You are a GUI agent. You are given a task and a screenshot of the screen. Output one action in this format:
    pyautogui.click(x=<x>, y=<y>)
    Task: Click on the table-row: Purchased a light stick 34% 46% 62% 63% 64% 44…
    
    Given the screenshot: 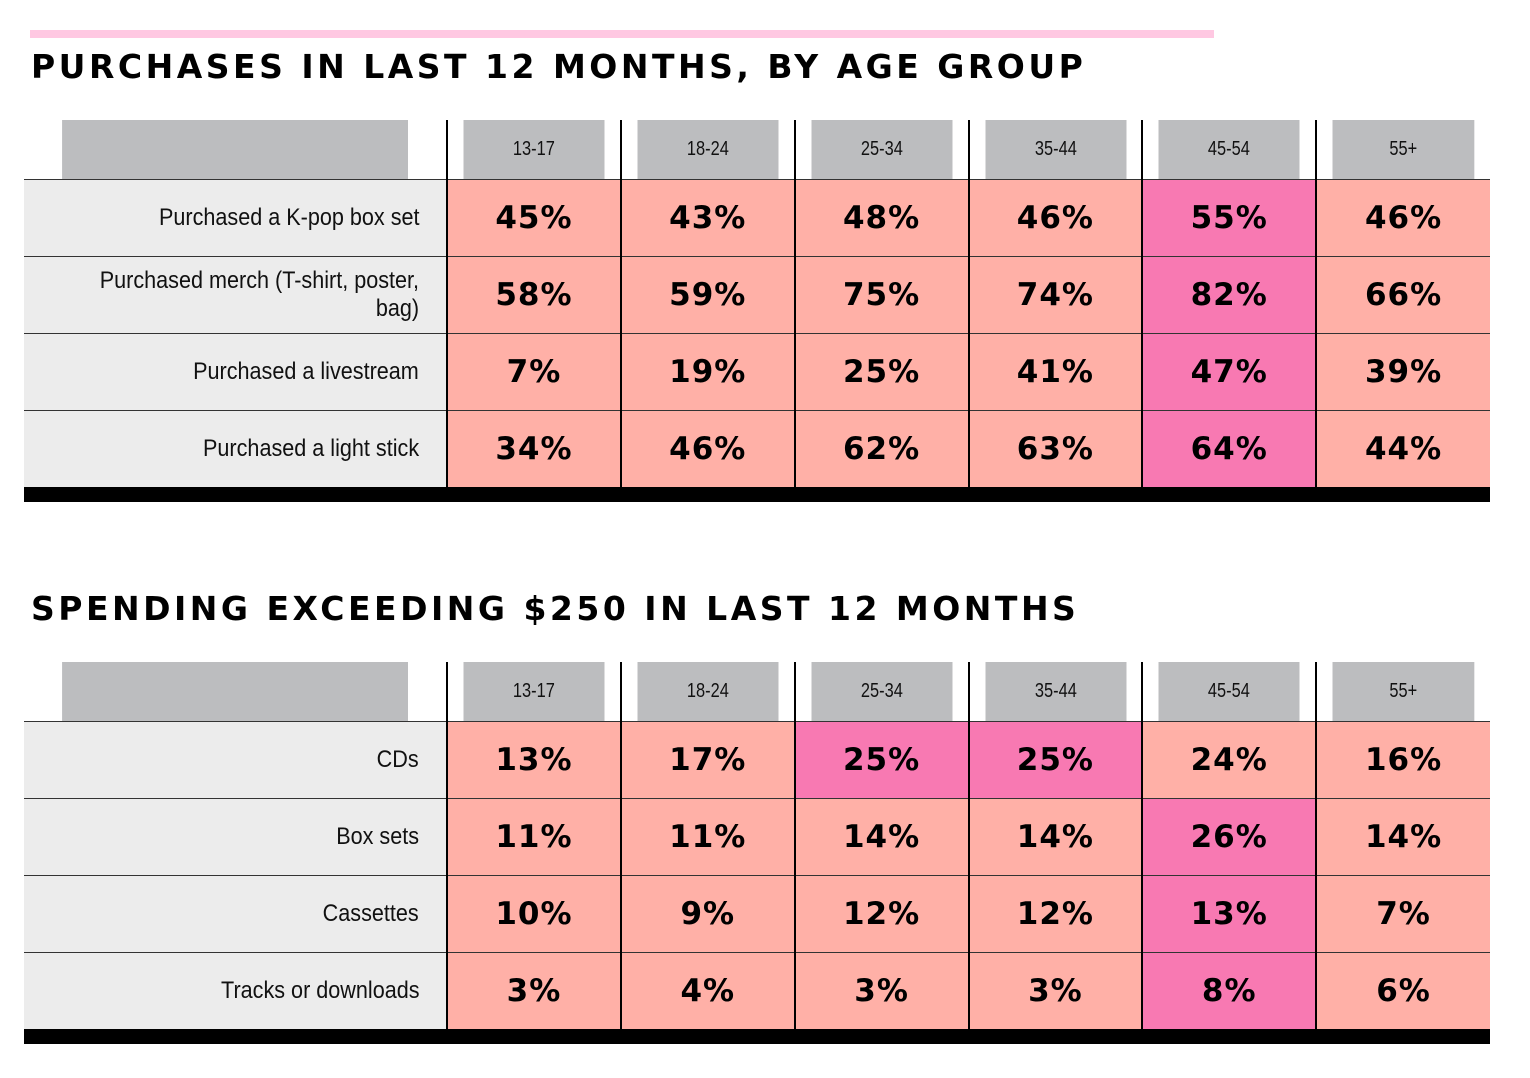 What is the action you would take?
    pyautogui.click(x=757, y=448)
    